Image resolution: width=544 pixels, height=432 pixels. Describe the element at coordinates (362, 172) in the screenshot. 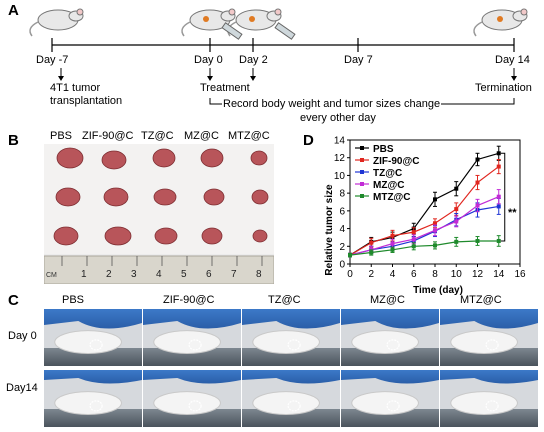

I see `legend-marker-tz-c` at that location.